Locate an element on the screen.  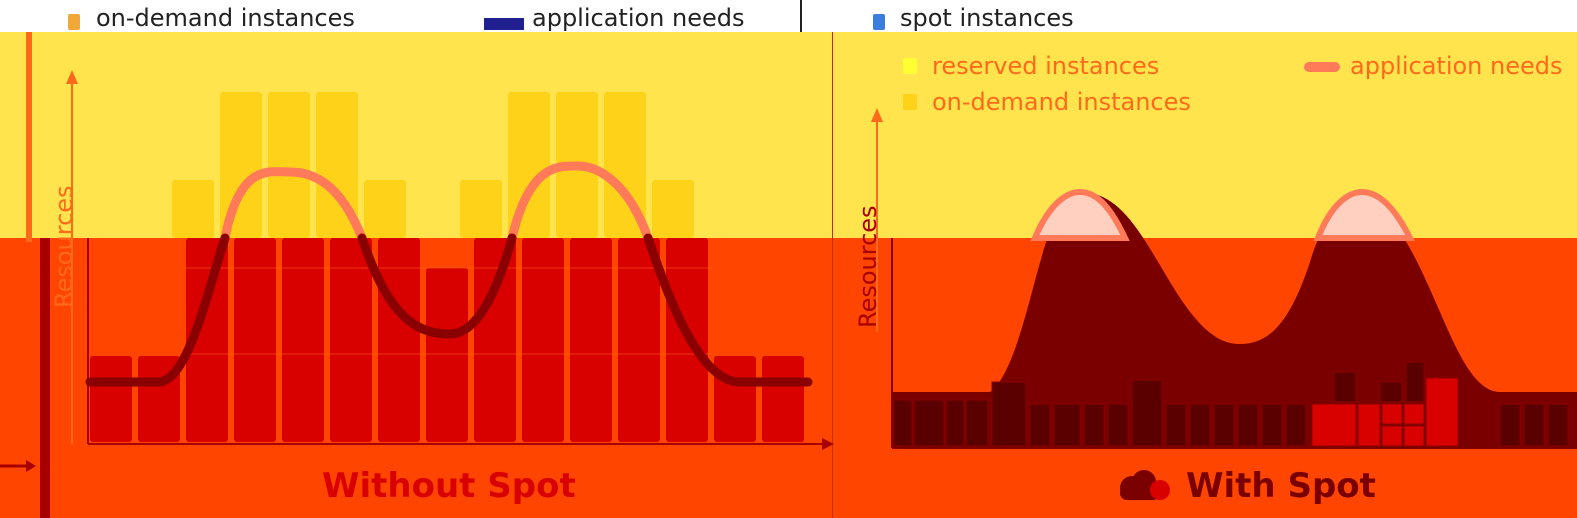
without-spot-caption: Without Spot is located at coordinates (449, 486).